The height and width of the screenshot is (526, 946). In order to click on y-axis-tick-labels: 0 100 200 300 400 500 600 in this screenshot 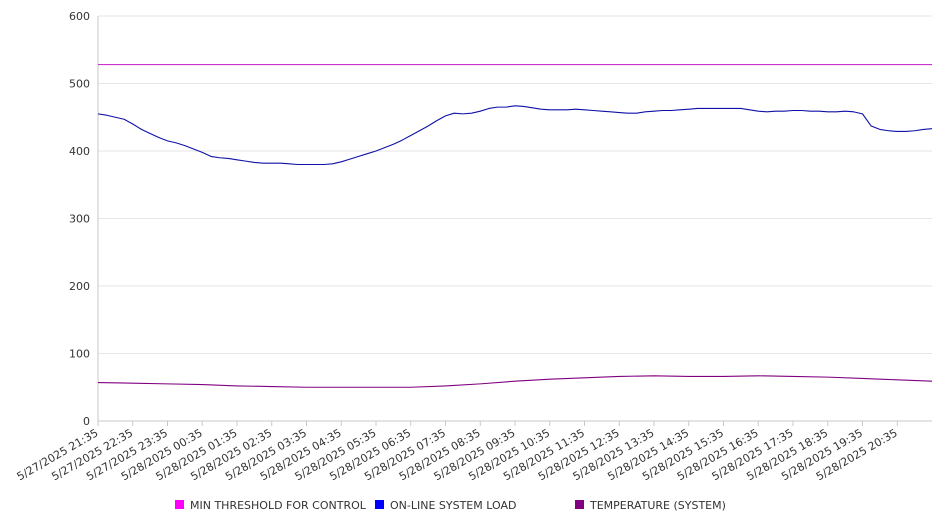, I will do `click(79, 219)`.